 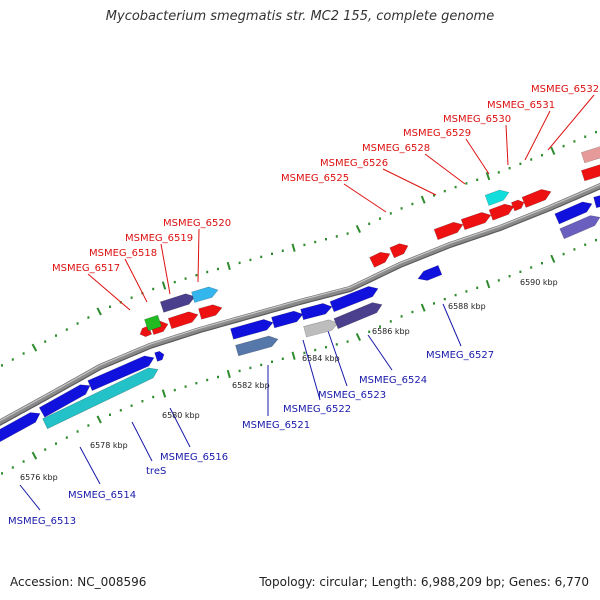 What do you see at coordinates (102, 495) in the screenshot?
I see `gene-label: MSMEG_6514` at bounding box center [102, 495].